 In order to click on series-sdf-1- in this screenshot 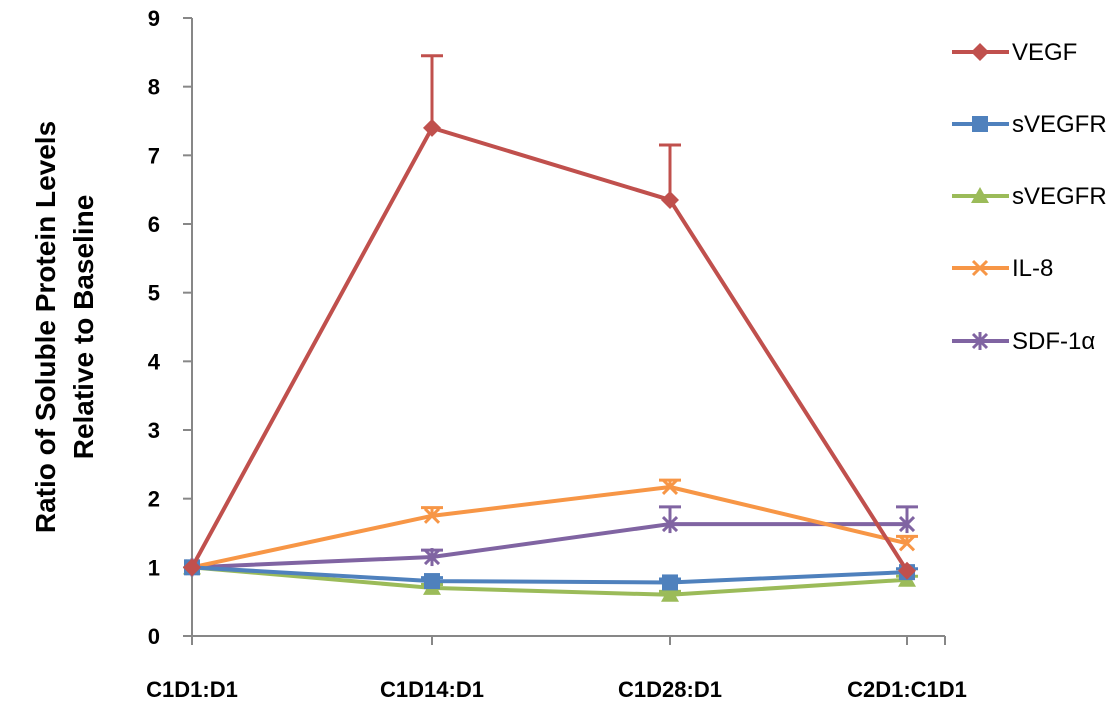, I will do `click(550, 541)`.